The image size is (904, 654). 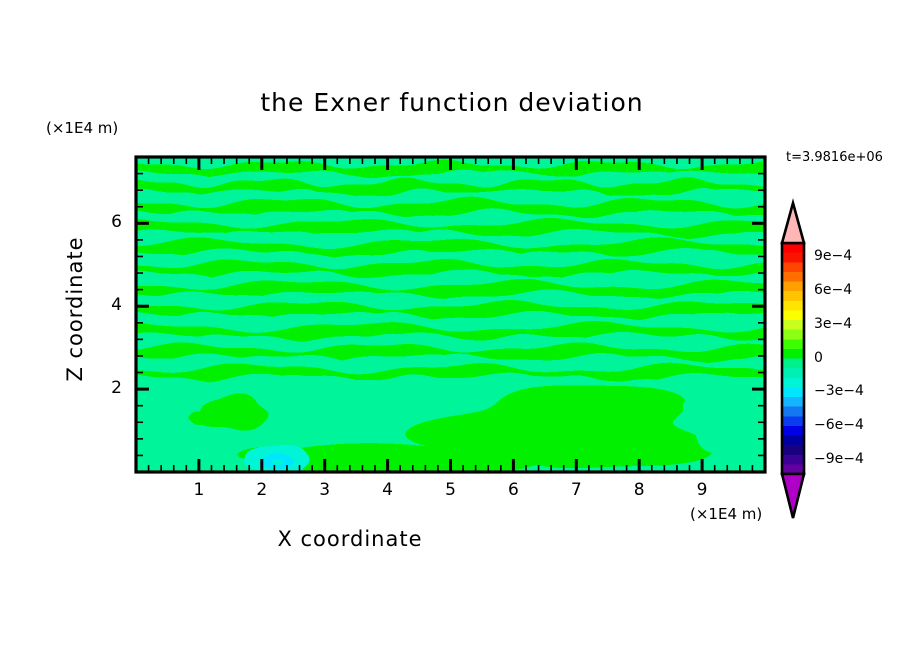 I want to click on y-tick-label: 6, so click(x=116, y=222).